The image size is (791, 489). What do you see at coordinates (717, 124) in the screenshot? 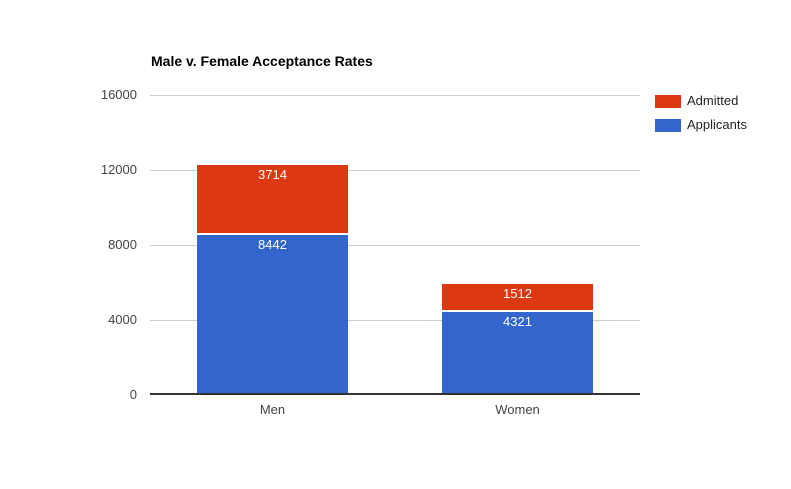
I see `legend-label-applicants: Applicants` at bounding box center [717, 124].